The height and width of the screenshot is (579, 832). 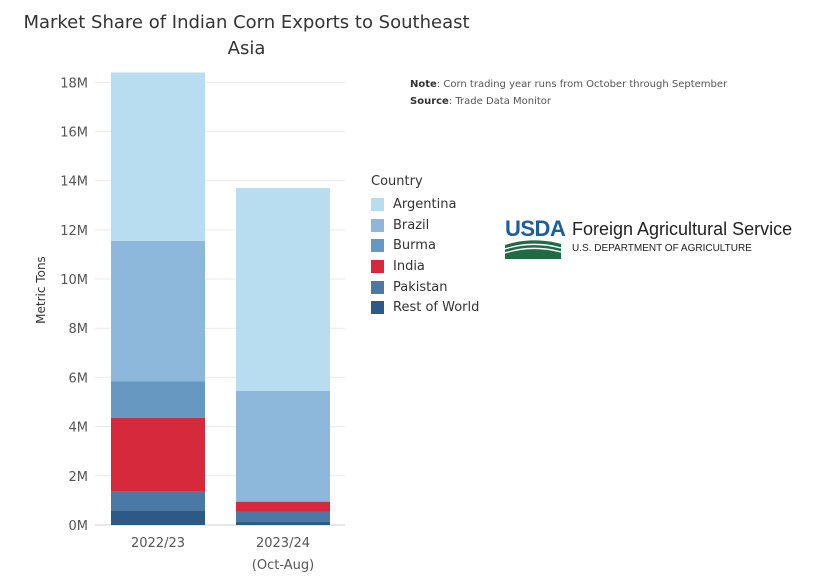 I want to click on usda-wordmark: USDA, so click(x=535, y=228).